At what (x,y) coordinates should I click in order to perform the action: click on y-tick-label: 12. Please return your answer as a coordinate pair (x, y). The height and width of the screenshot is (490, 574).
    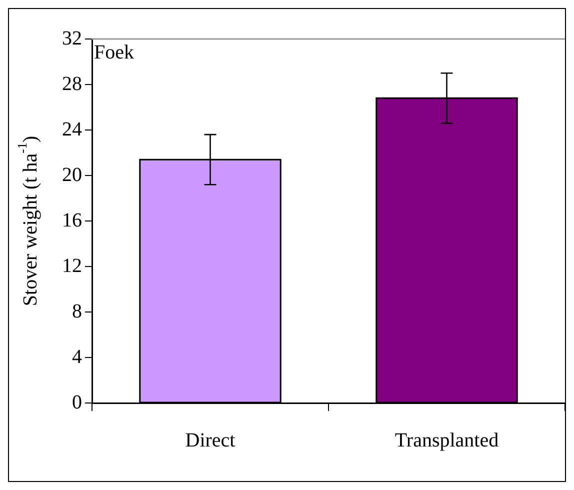
    Looking at the image, I should click on (72, 265).